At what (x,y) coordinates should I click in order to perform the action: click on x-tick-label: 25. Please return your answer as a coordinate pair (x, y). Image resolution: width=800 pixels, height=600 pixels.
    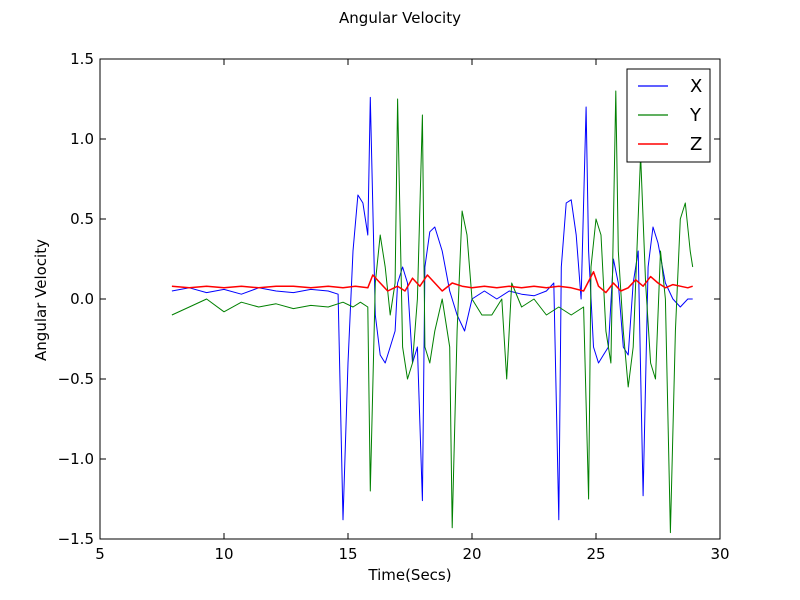
    Looking at the image, I should click on (595, 554).